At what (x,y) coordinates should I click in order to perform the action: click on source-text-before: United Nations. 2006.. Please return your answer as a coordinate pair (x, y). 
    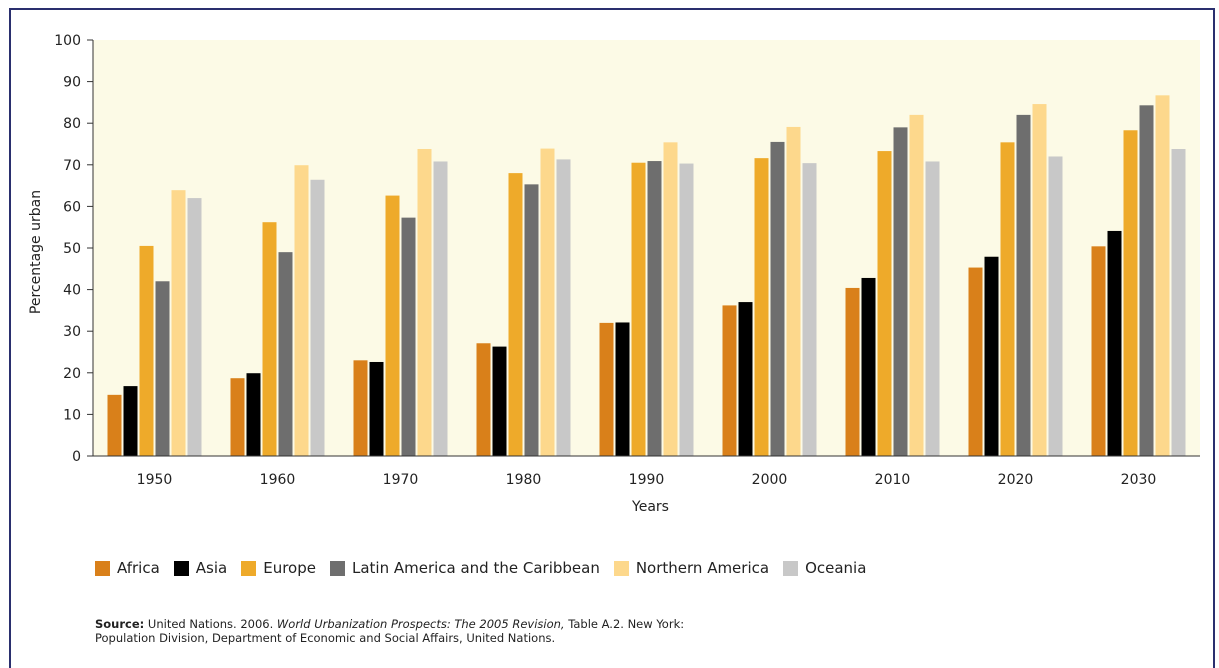
    Looking at the image, I should click on (210, 624).